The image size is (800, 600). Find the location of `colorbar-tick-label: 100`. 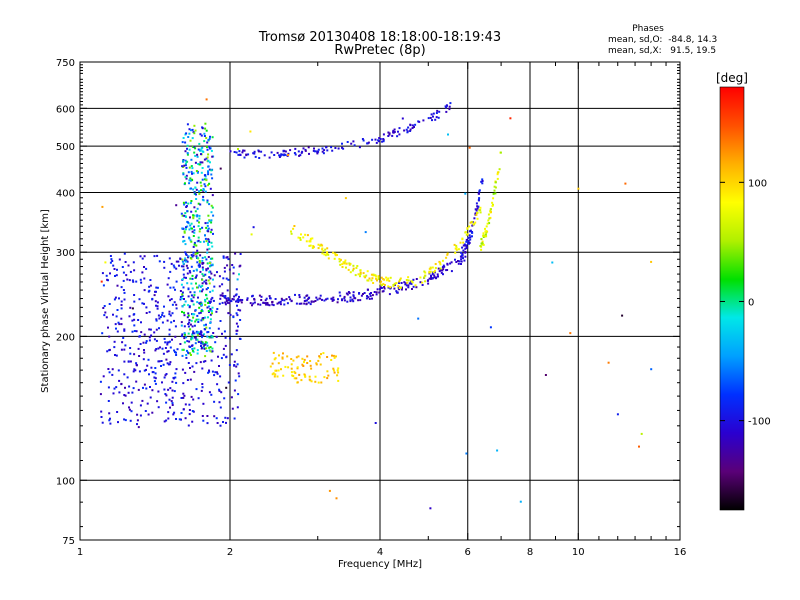

colorbar-tick-label: 100 is located at coordinates (757, 183).